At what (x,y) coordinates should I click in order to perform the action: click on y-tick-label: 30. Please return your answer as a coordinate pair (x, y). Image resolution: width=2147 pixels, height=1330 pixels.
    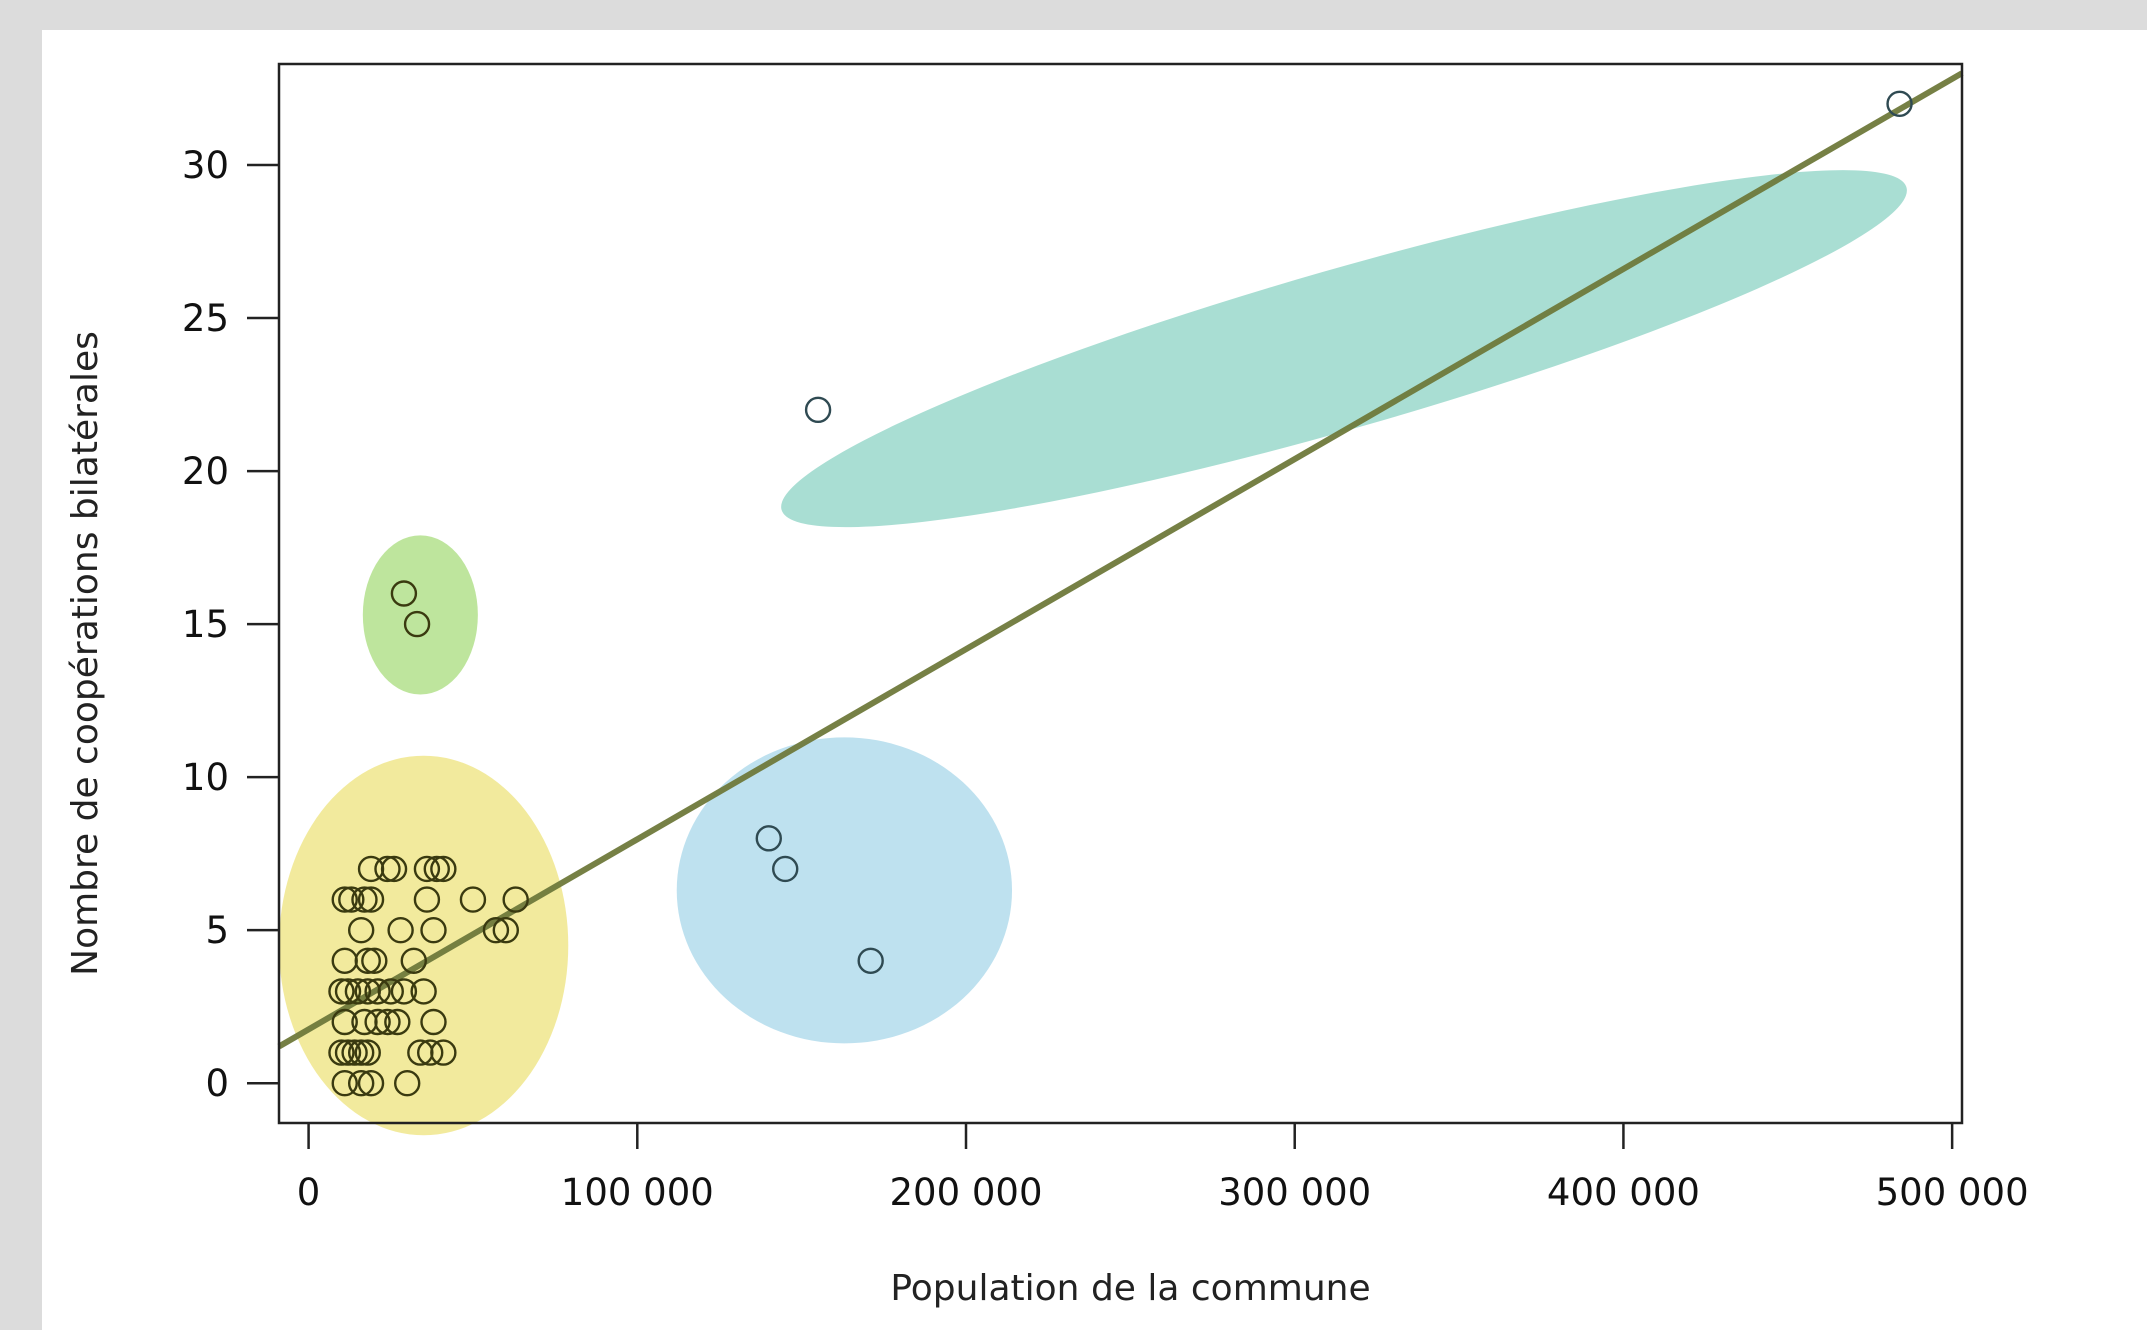
    Looking at the image, I should click on (205, 165).